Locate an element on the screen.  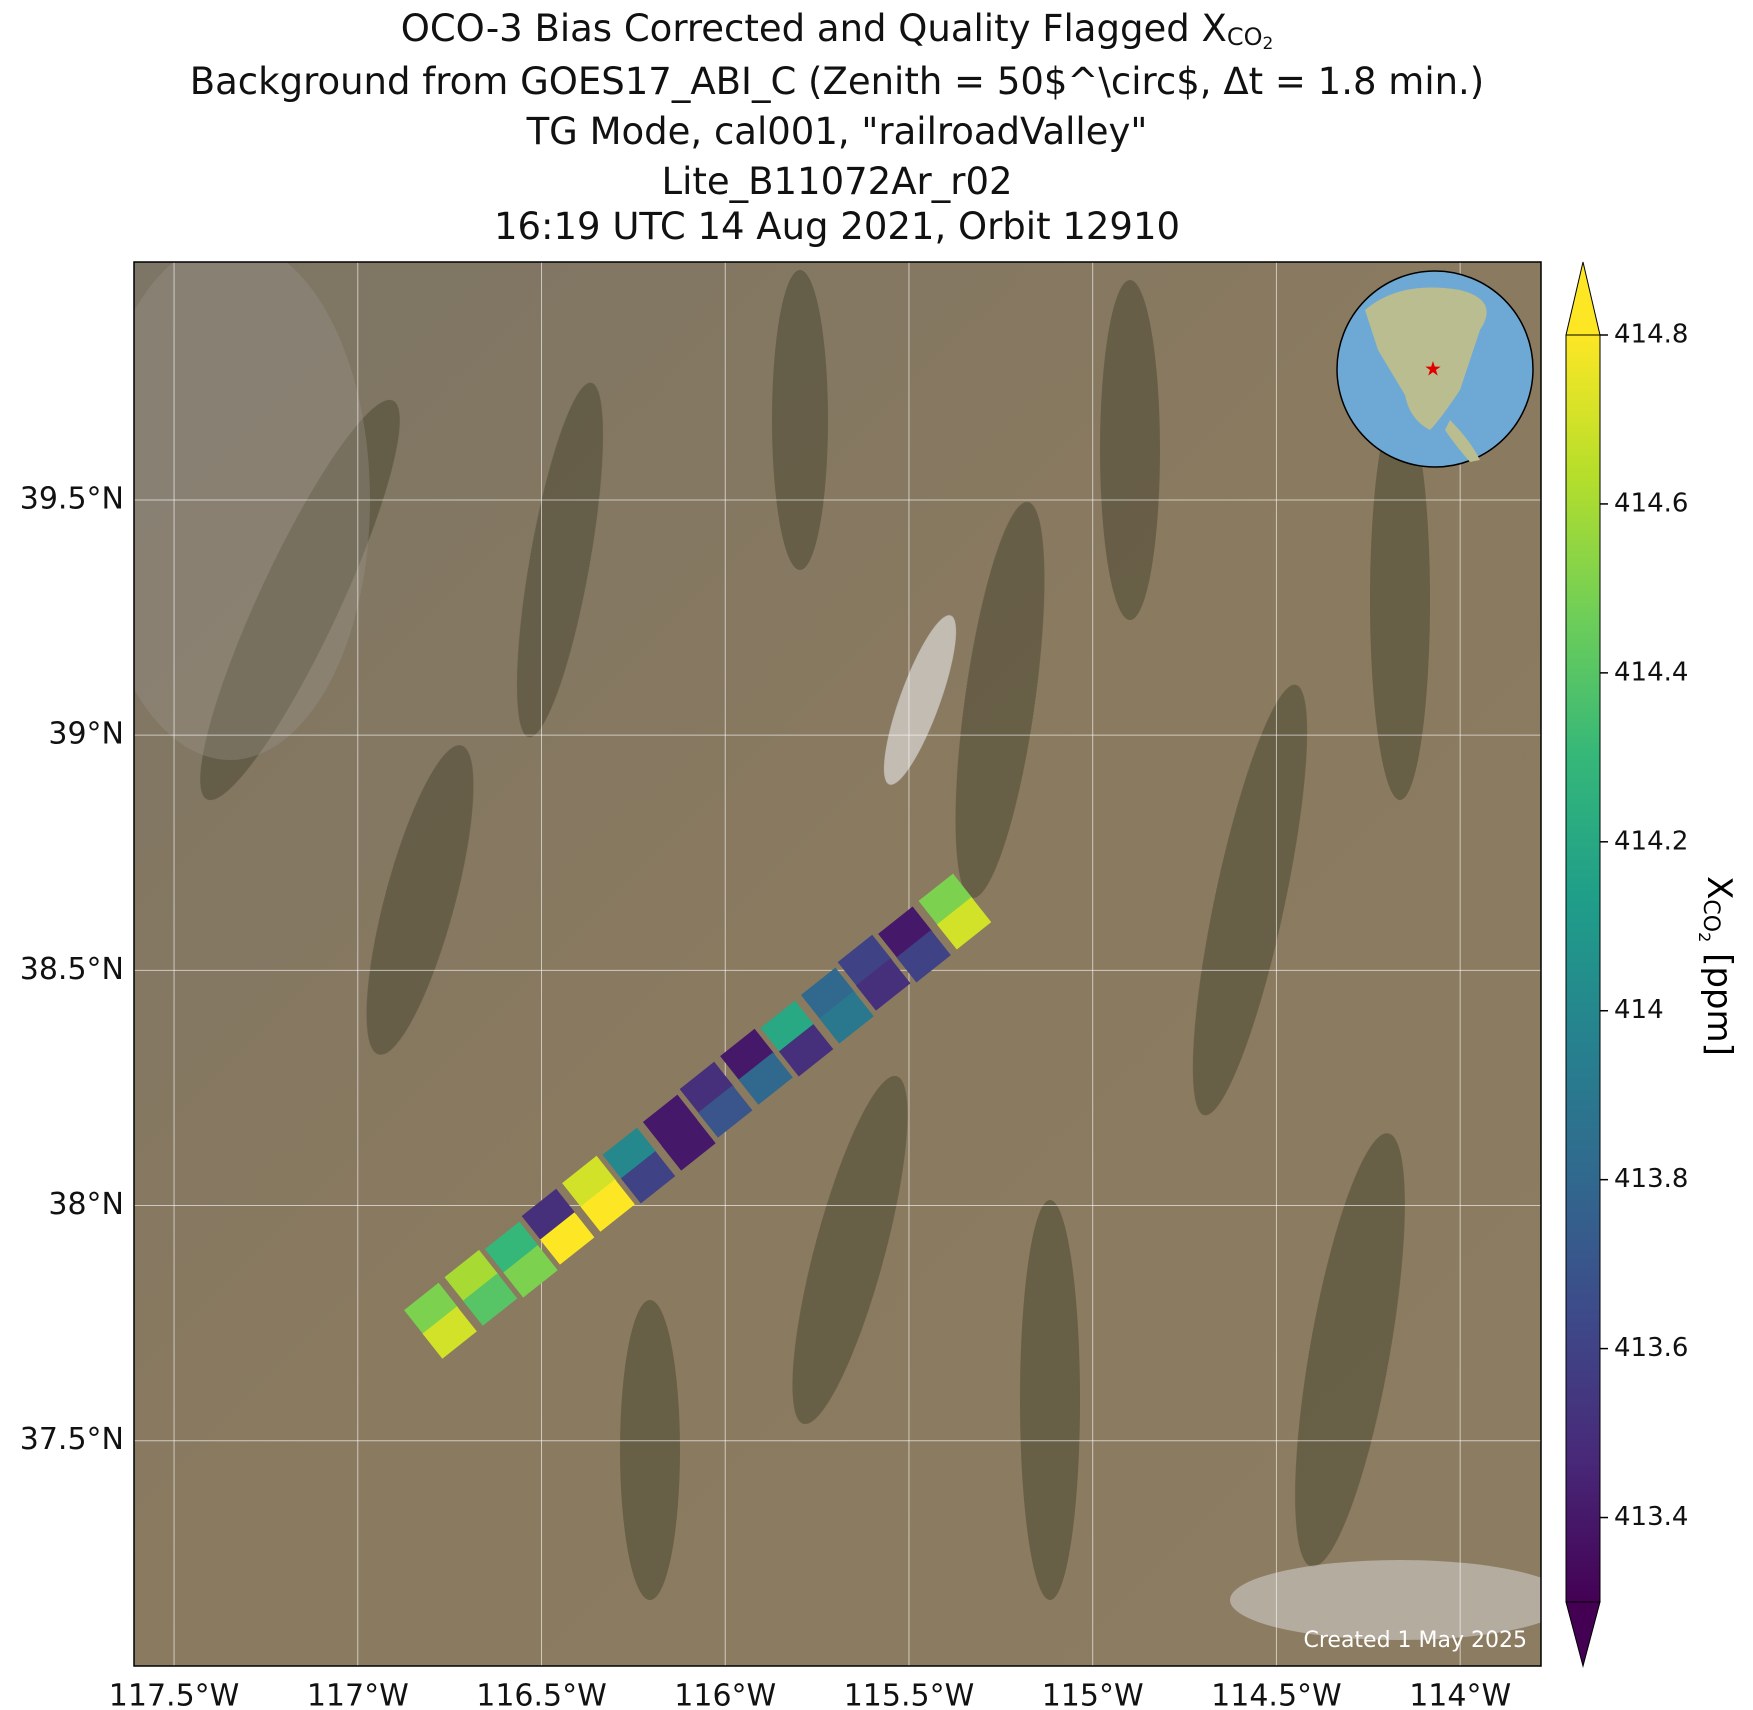
colorbar-body is located at coordinates (1583, 968).